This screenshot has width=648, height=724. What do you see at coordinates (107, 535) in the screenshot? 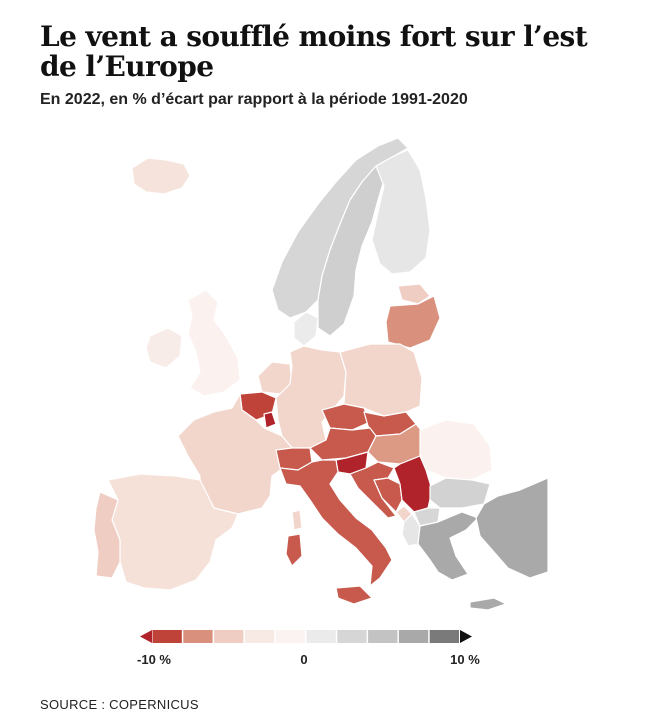
I see `region-portugal` at bounding box center [107, 535].